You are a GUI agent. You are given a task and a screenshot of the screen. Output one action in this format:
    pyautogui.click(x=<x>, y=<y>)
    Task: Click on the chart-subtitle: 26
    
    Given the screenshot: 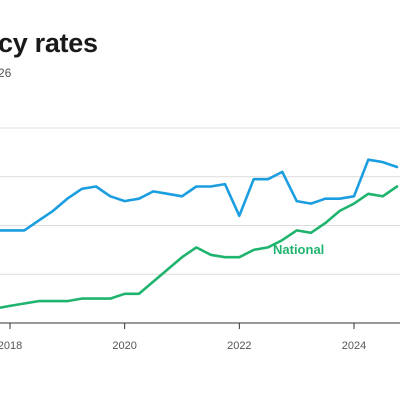 What is the action you would take?
    pyautogui.click(x=6, y=73)
    